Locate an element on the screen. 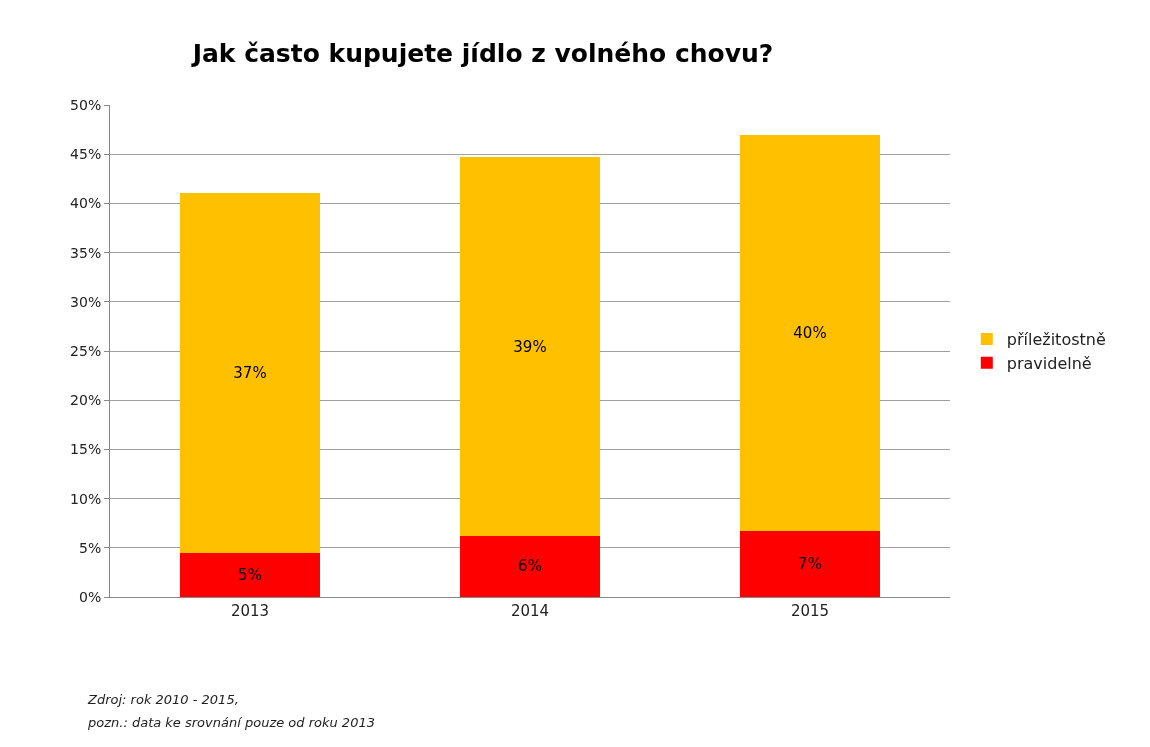  text: pozn.: data ke srovnání pouze od roku 2013 is located at coordinates (231, 722).